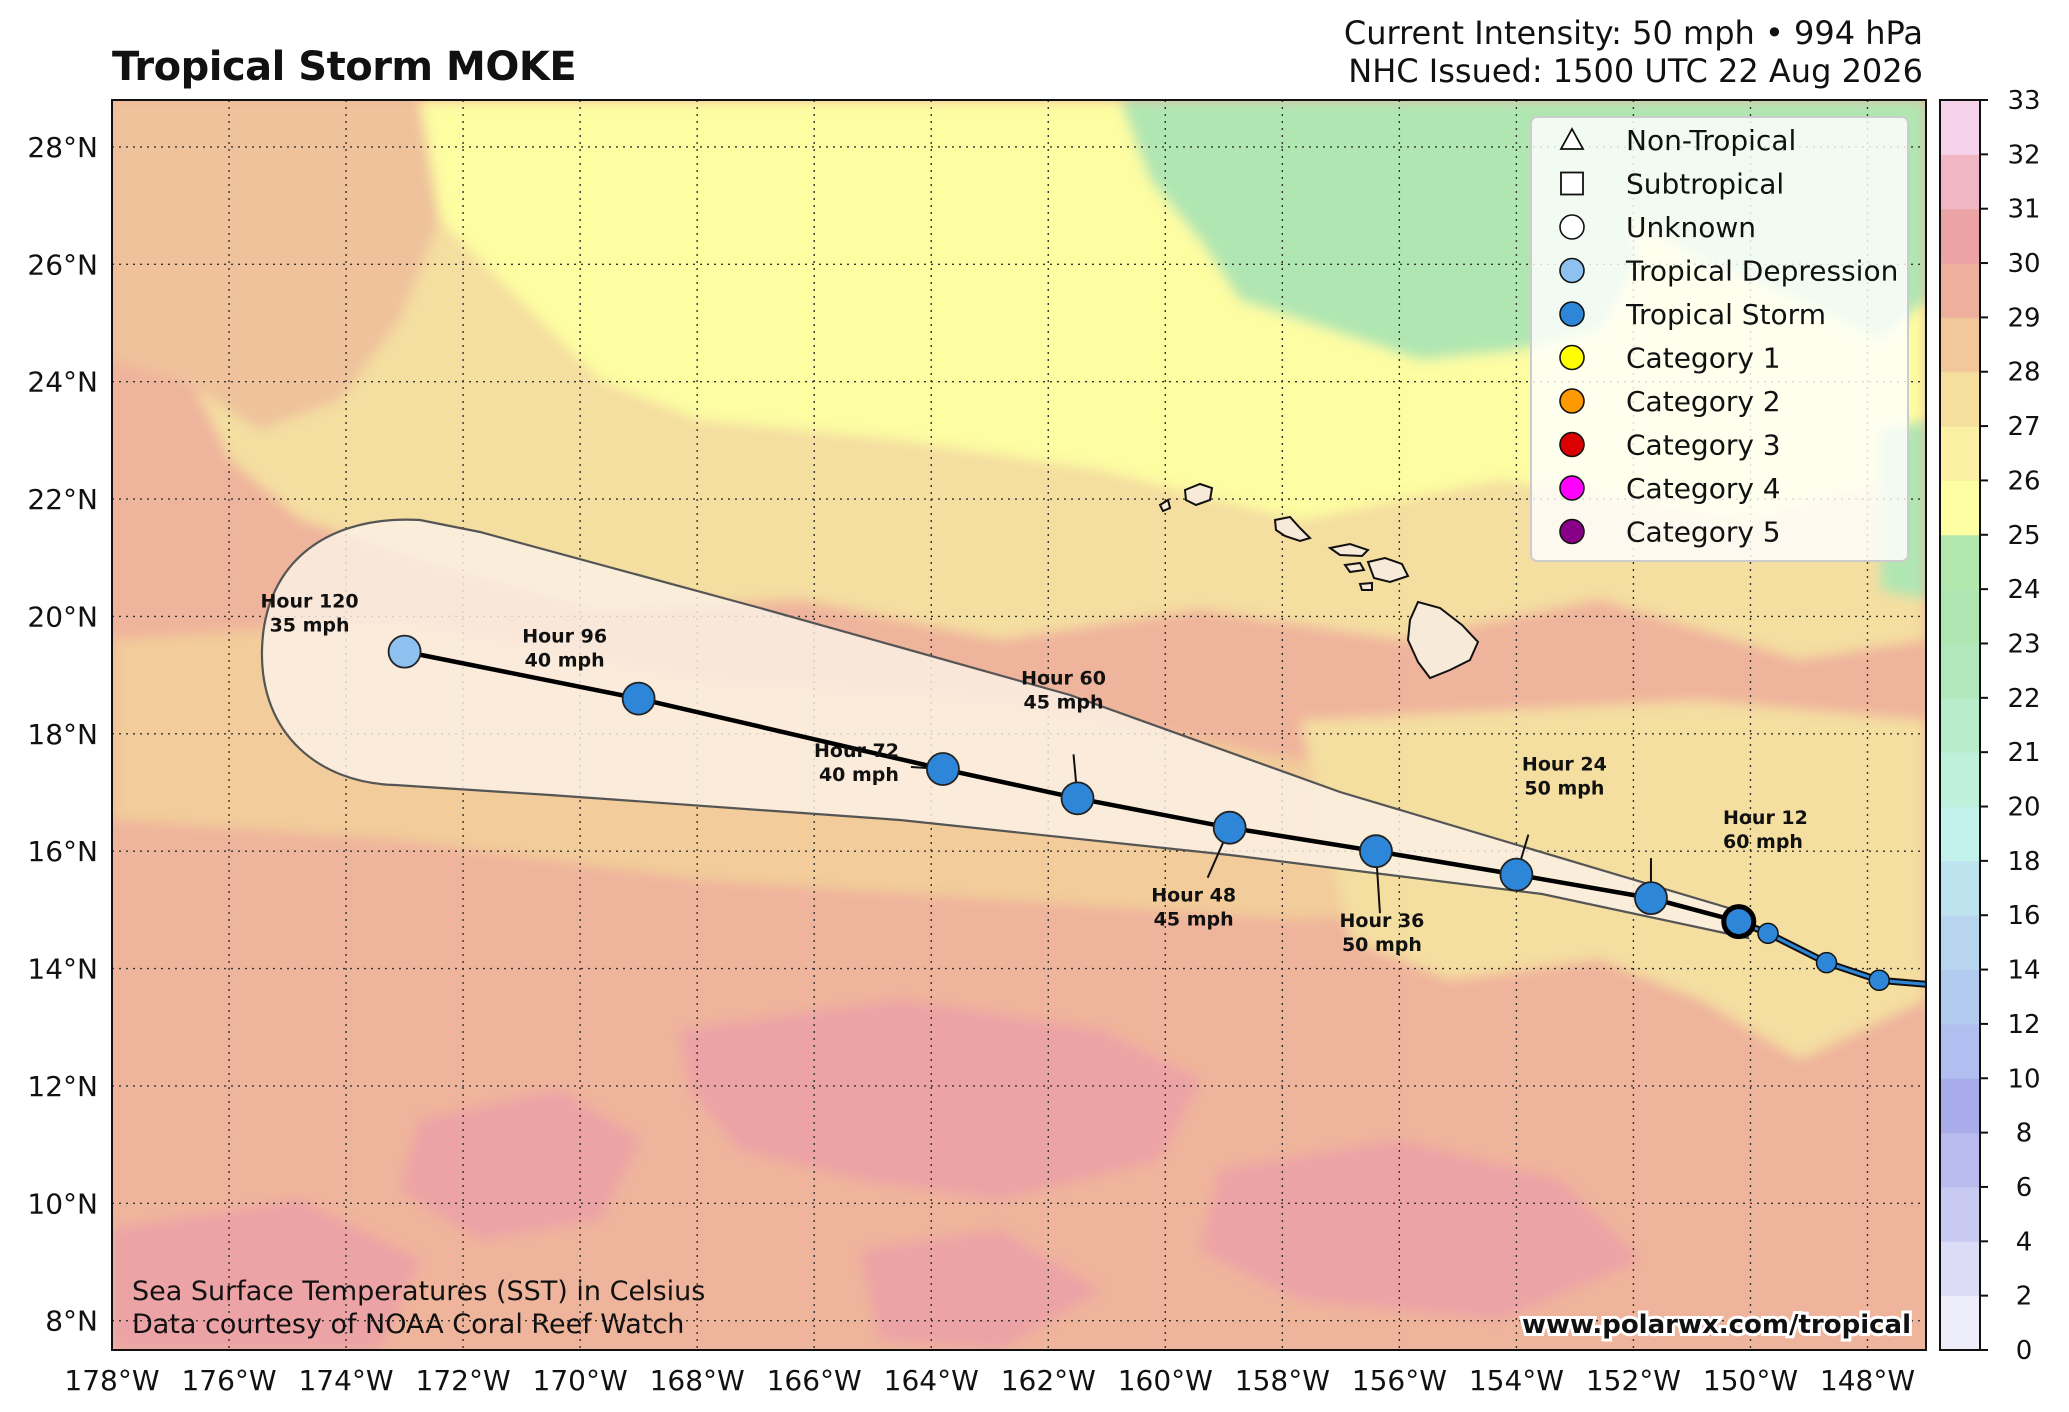 The width and height of the screenshot is (2069, 1412). I want to click on colorbar-tick-label: 8, so click(2024, 1134).